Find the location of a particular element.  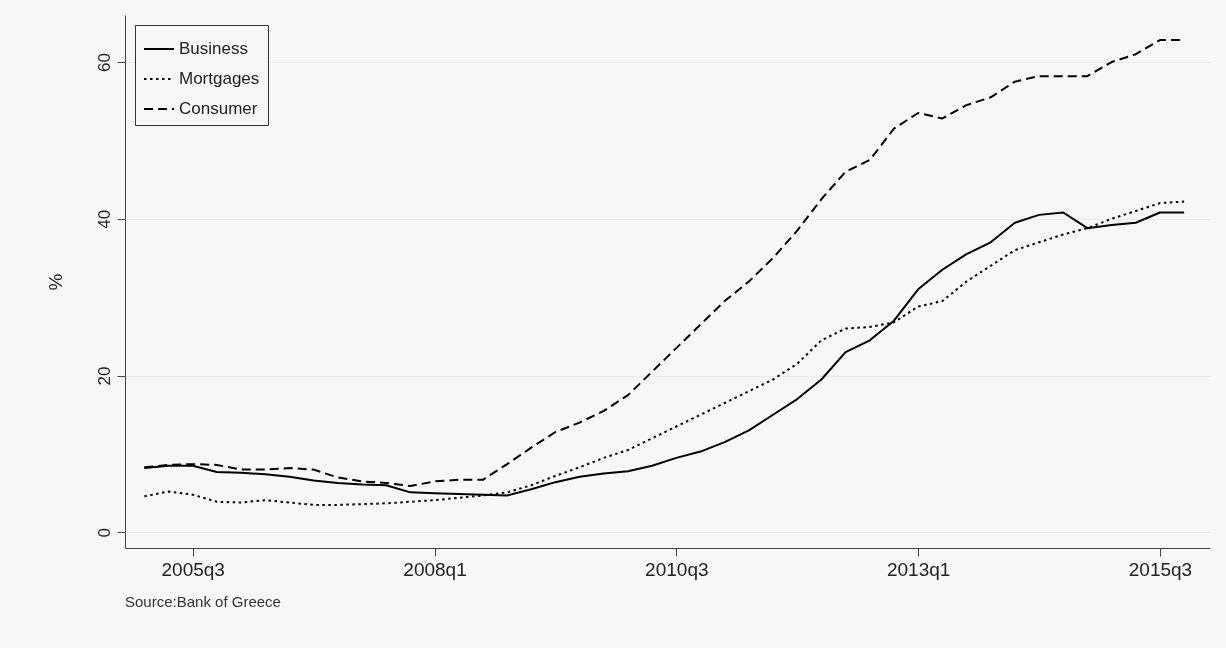

y-axis-title: % is located at coordinates (55, 282).